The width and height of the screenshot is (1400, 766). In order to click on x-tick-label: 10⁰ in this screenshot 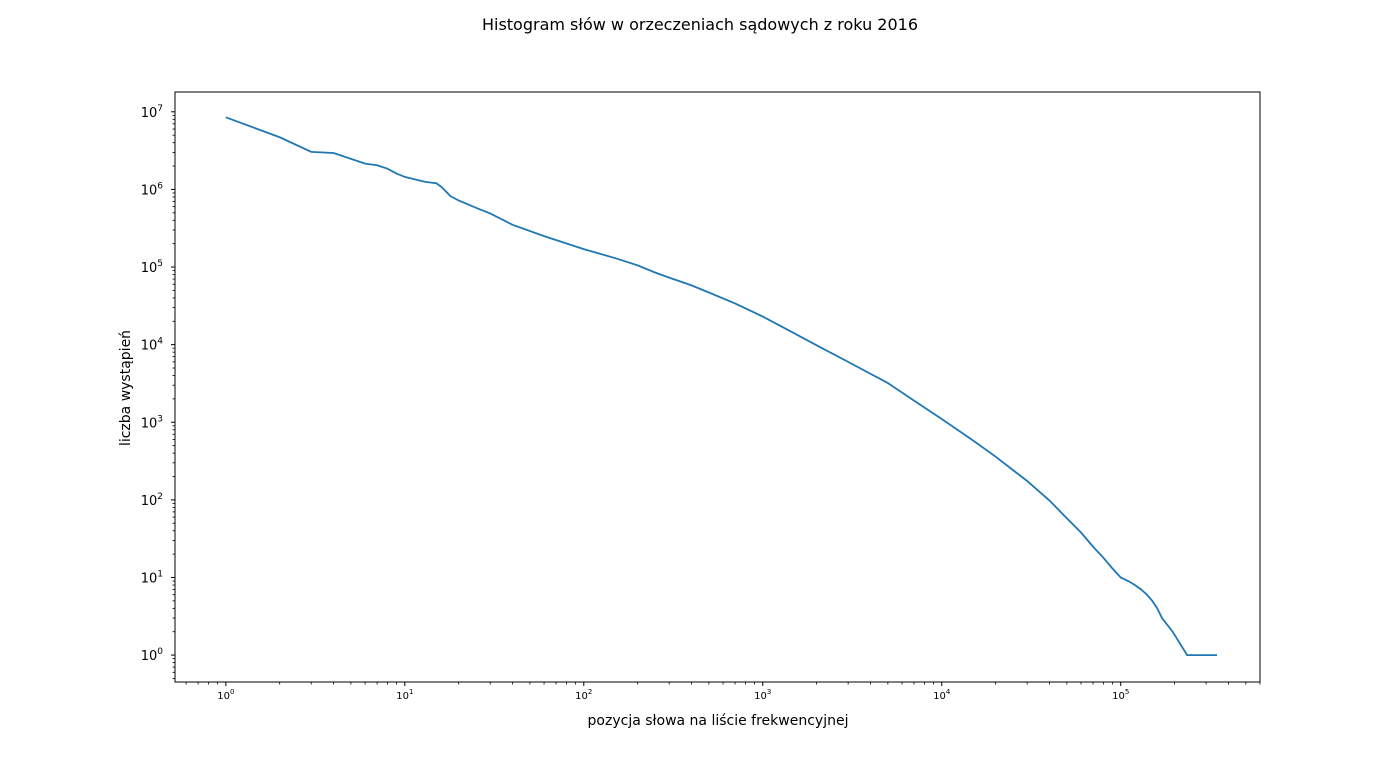, I will do `click(225, 695)`.